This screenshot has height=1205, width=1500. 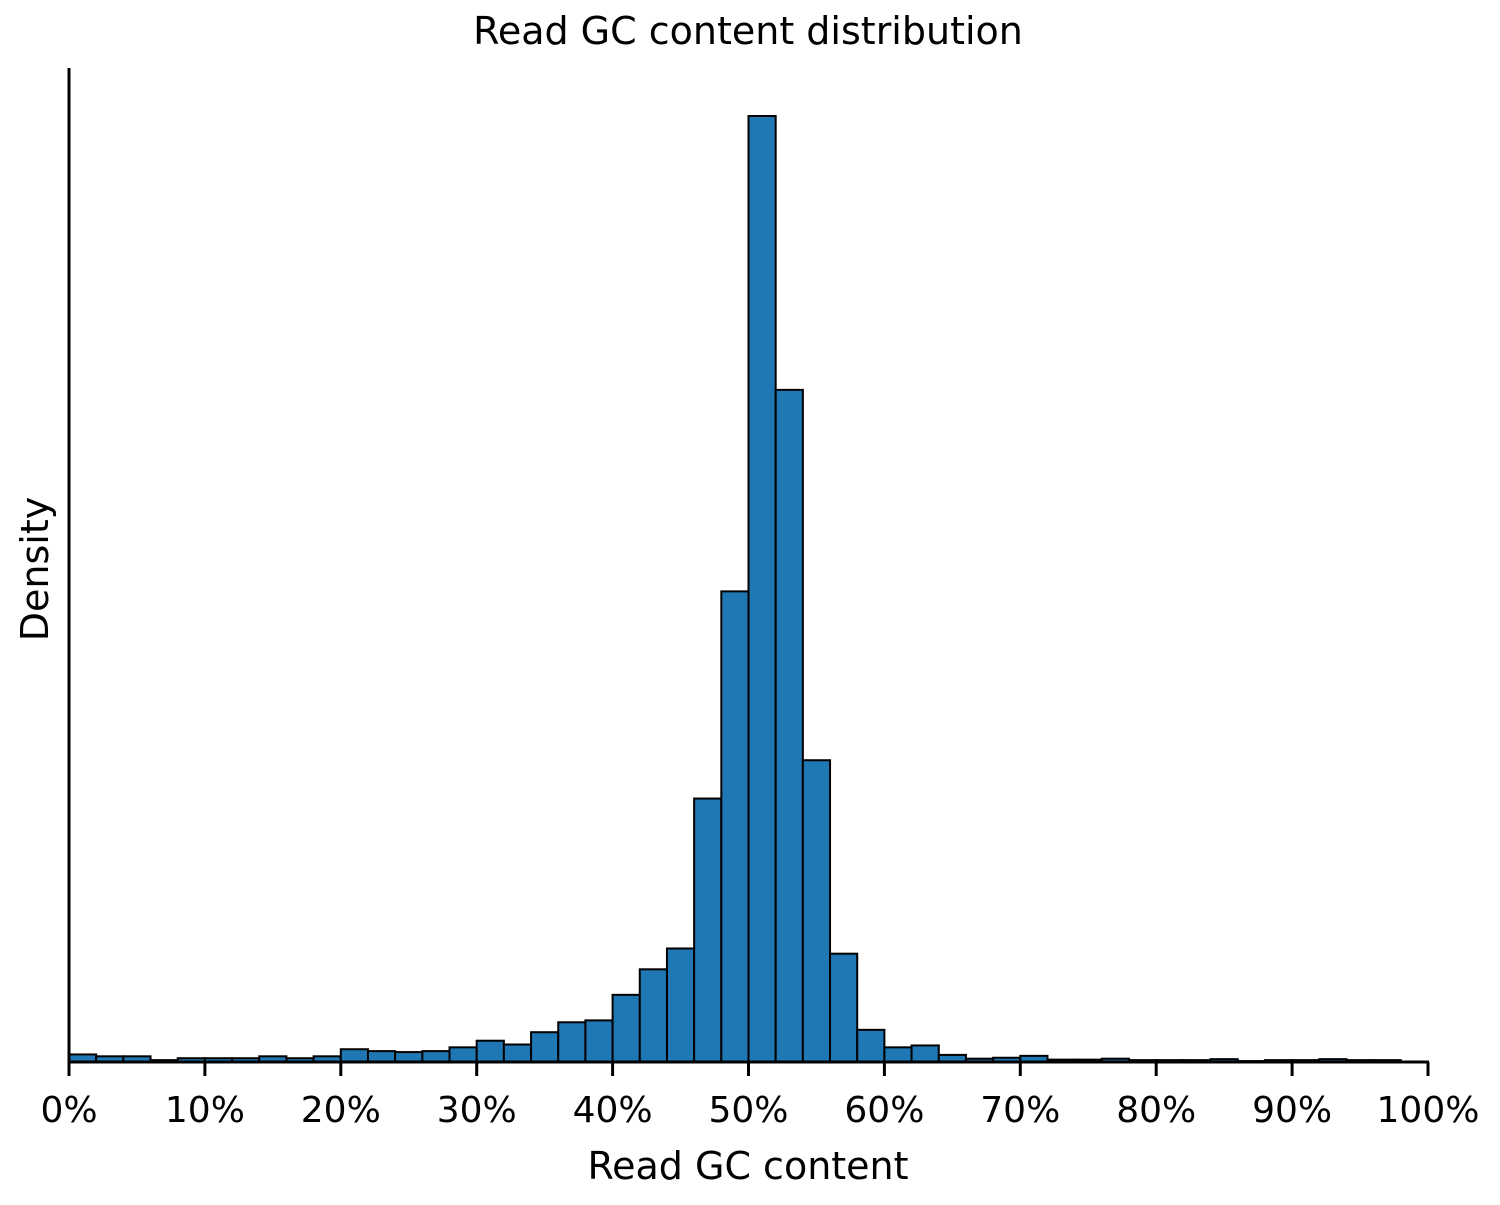 What do you see at coordinates (477, 1110) in the screenshot?
I see `x-tick-label: 30%` at bounding box center [477, 1110].